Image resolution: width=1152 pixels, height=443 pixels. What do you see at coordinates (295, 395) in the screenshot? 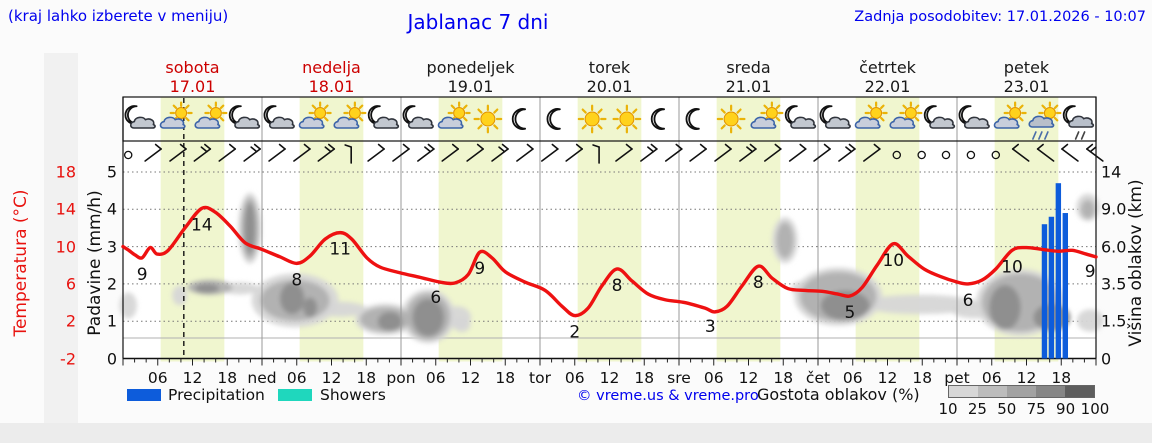
I see `showers-swatch` at bounding box center [295, 395].